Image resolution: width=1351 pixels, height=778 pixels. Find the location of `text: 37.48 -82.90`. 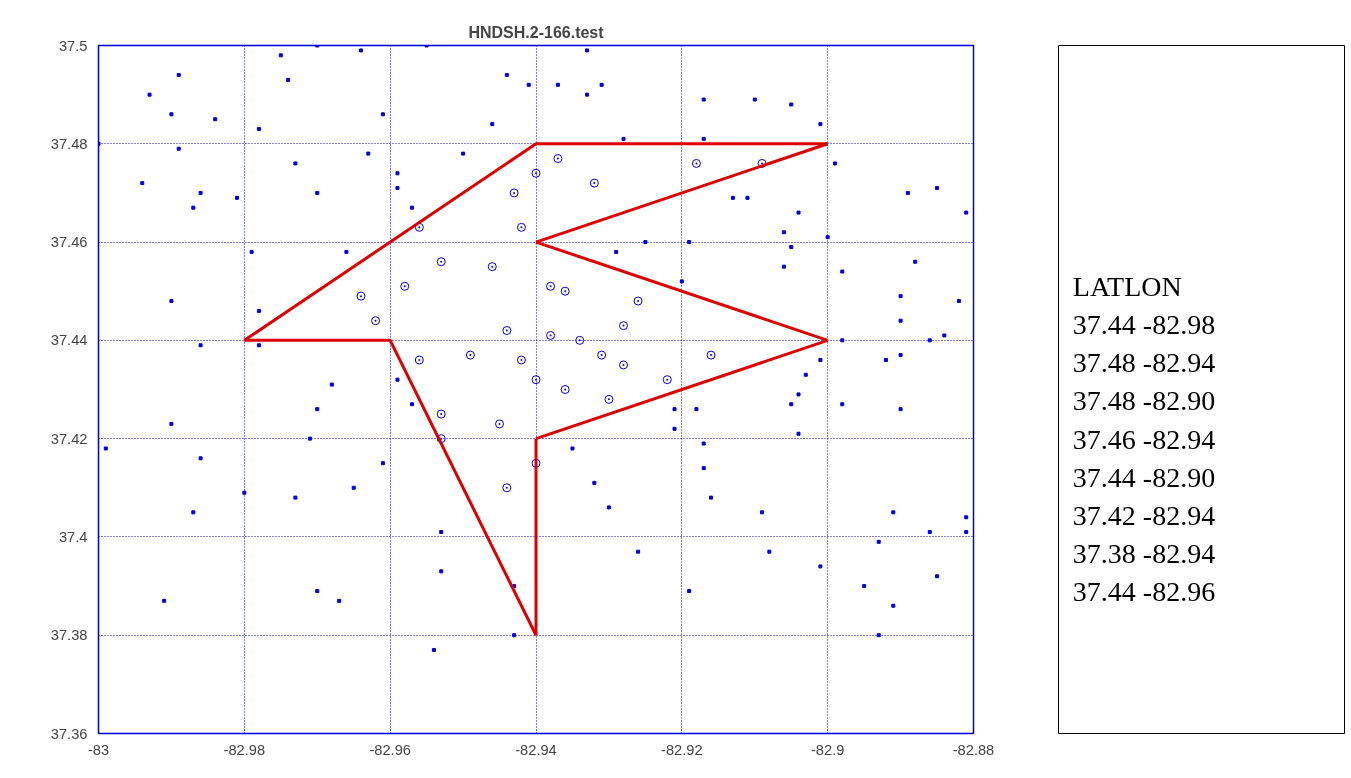

text: 37.48 -82.90 is located at coordinates (1144, 401).